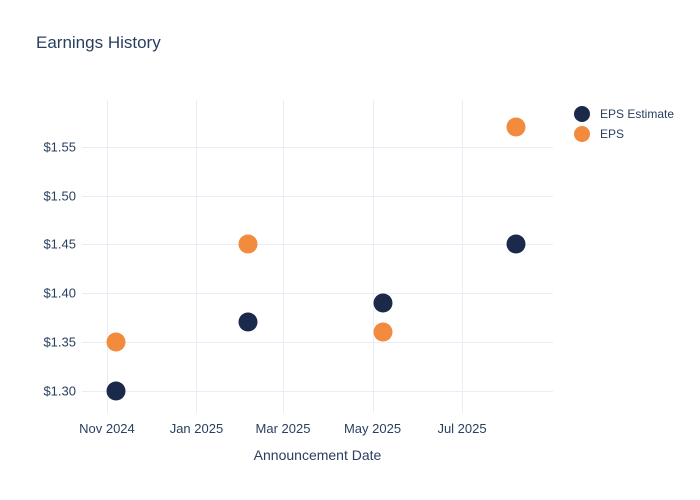  I want to click on x-axis-title: Announcement Date, so click(317, 455).